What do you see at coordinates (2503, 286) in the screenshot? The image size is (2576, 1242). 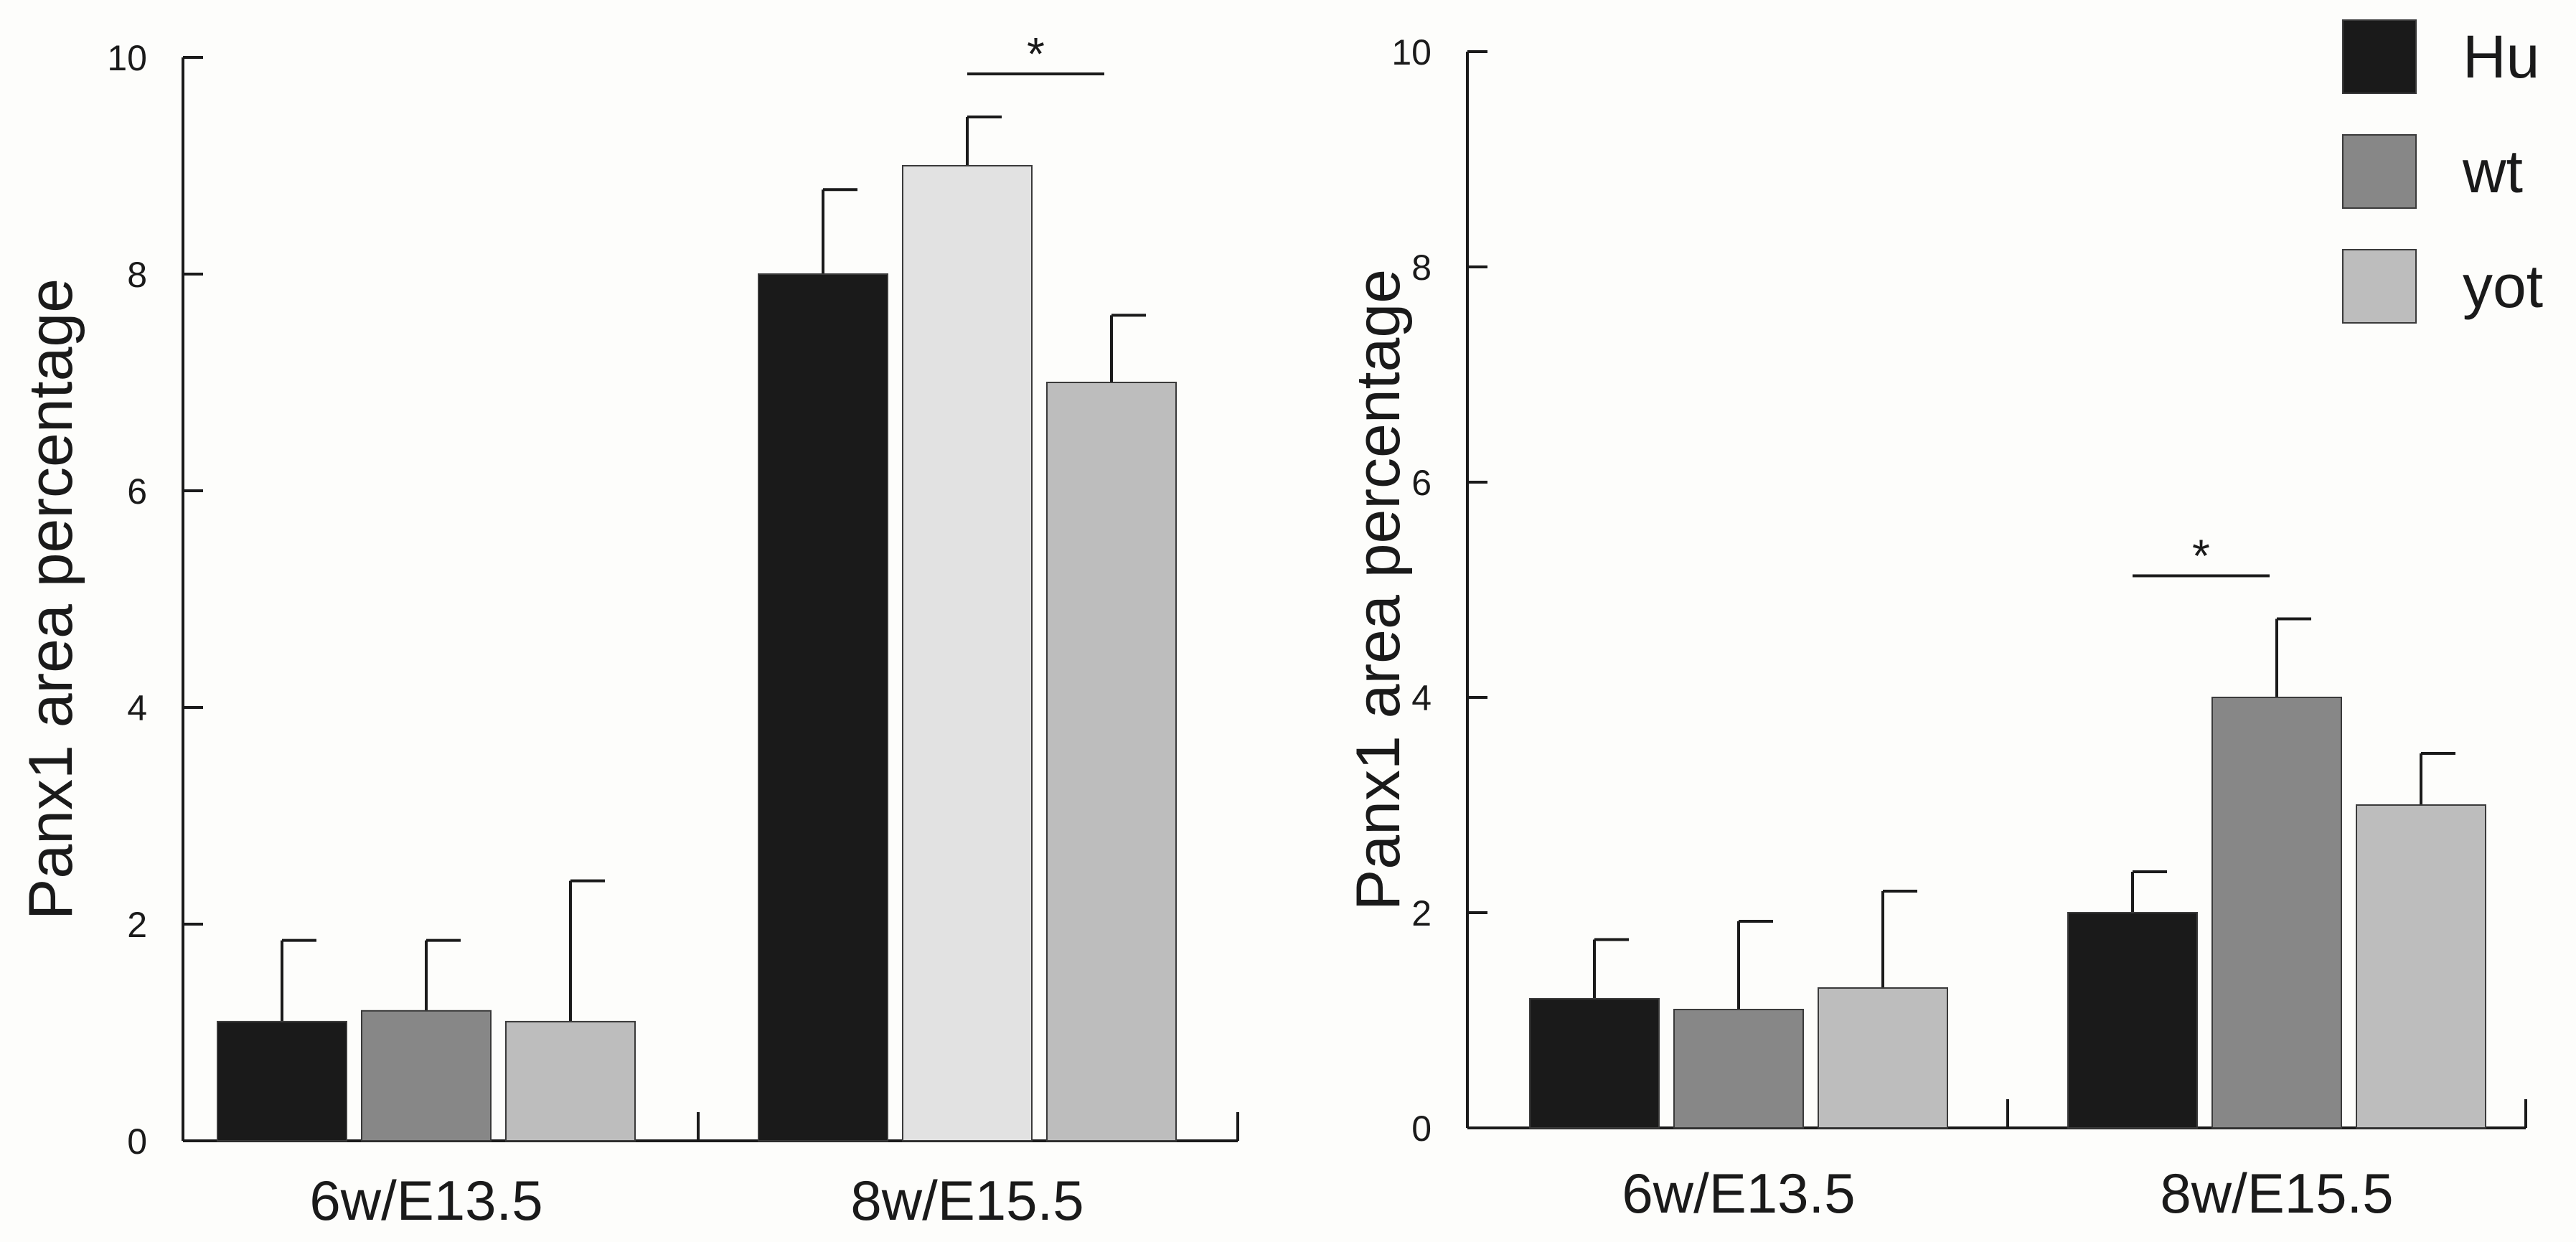 I see `legend-label: yot` at bounding box center [2503, 286].